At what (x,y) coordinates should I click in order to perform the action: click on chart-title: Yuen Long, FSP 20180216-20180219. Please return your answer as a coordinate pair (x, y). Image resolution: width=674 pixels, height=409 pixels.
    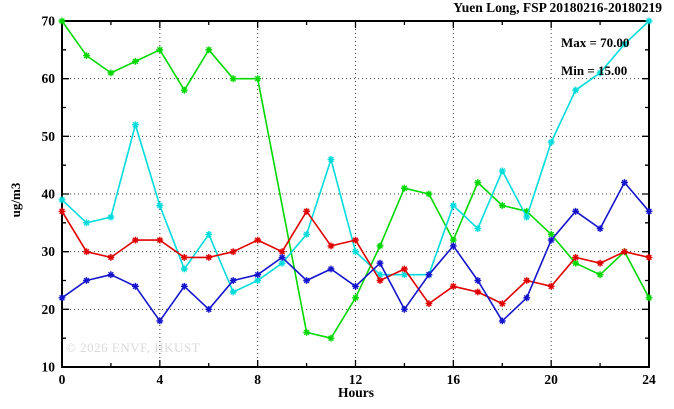
    Looking at the image, I should click on (557, 7).